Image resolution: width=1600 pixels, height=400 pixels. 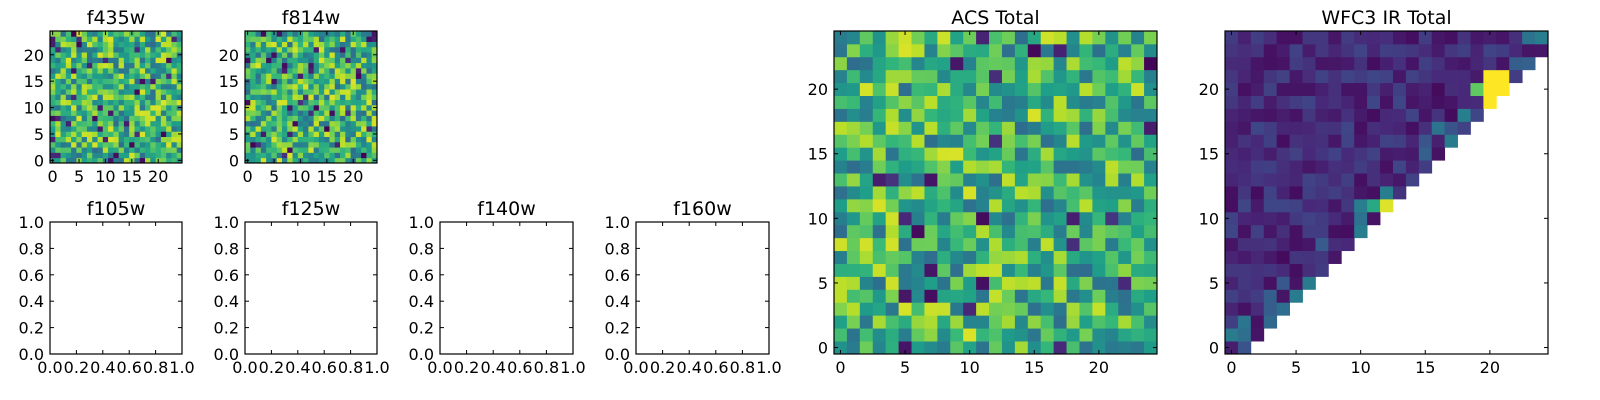 I want to click on panel-title: f160w, so click(x=702, y=209).